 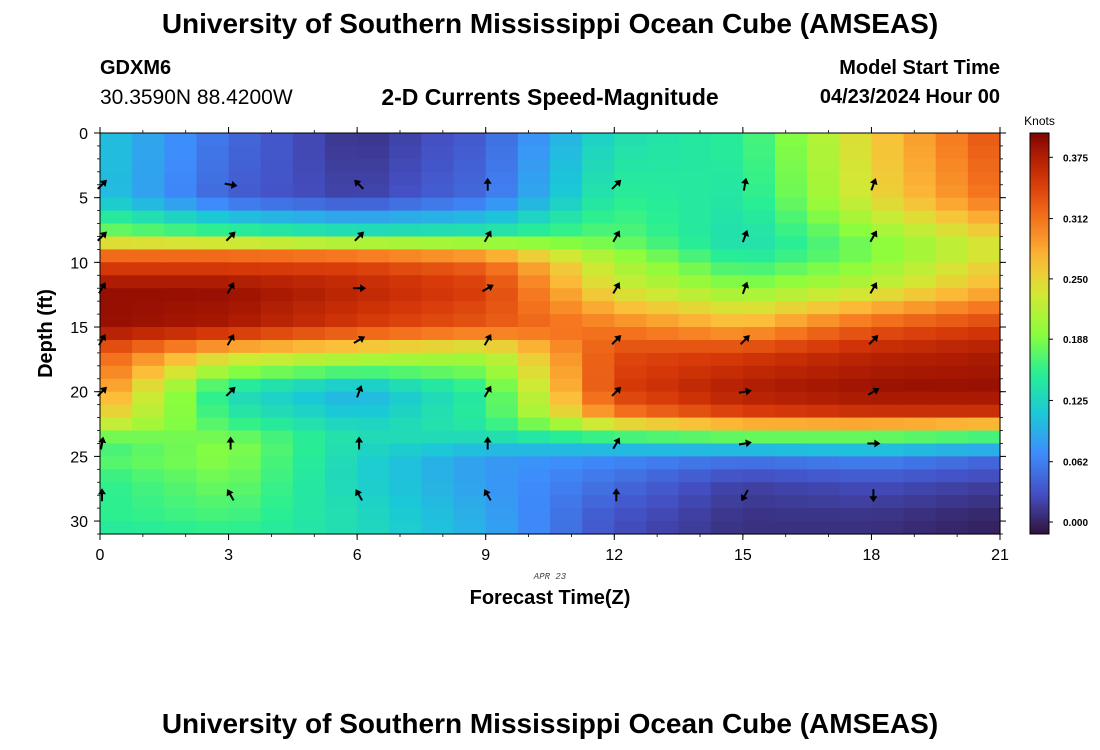 I want to click on y-tick-label: 30, so click(x=79, y=522).